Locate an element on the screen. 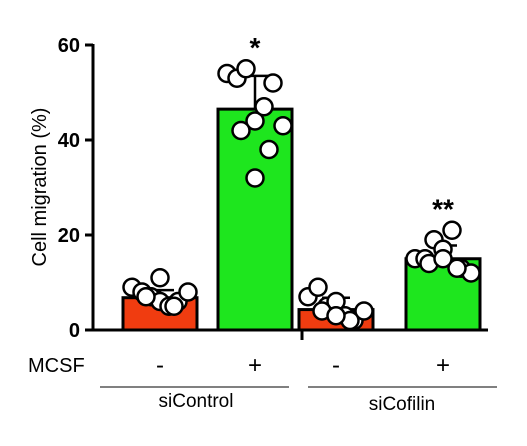 Image resolution: width=527 pixels, height=446 pixels. group-label-sicontrol: siControl is located at coordinates (196, 401).